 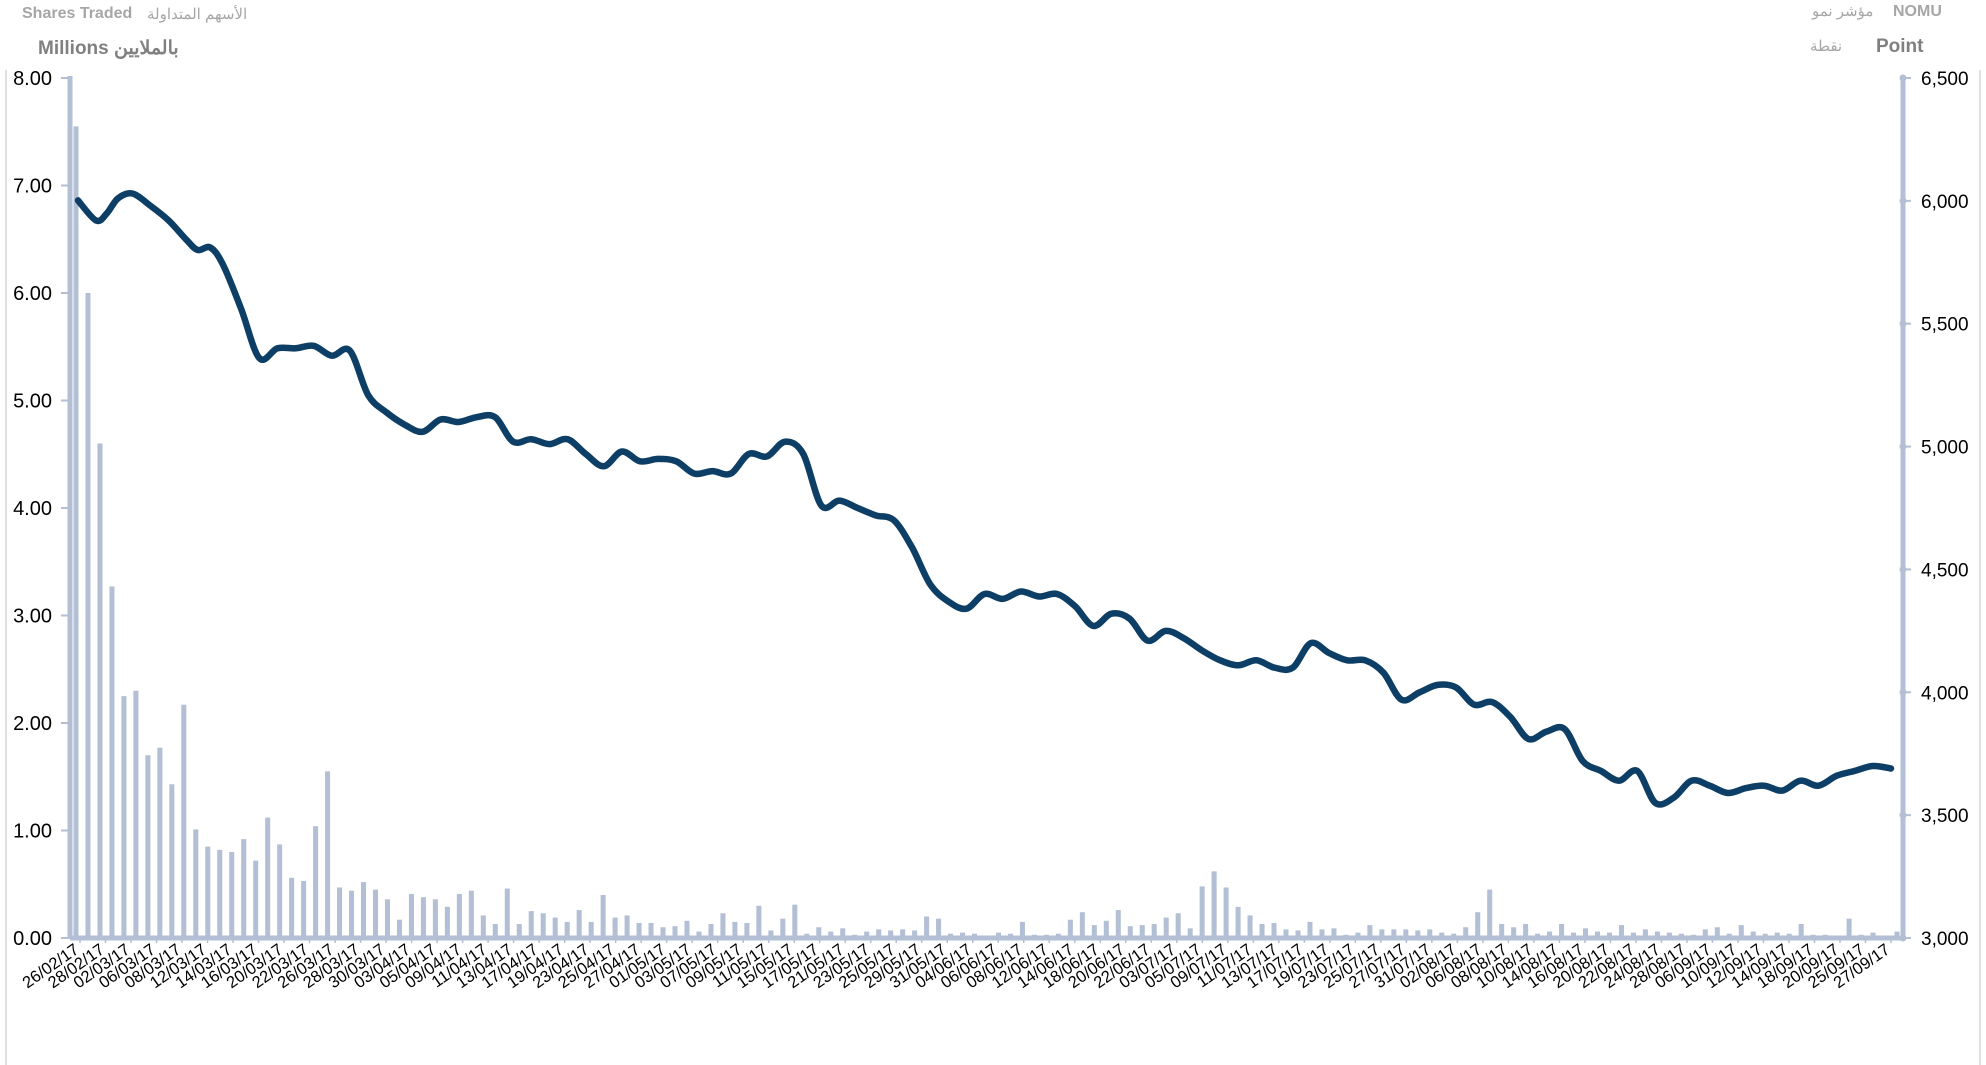 I want to click on left-tick-label: 7.00, so click(x=32, y=187).